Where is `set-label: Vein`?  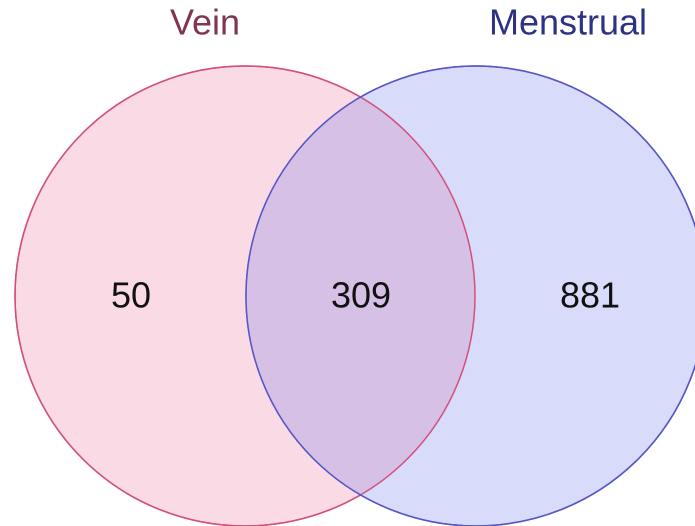 set-label: Vein is located at coordinates (205, 22).